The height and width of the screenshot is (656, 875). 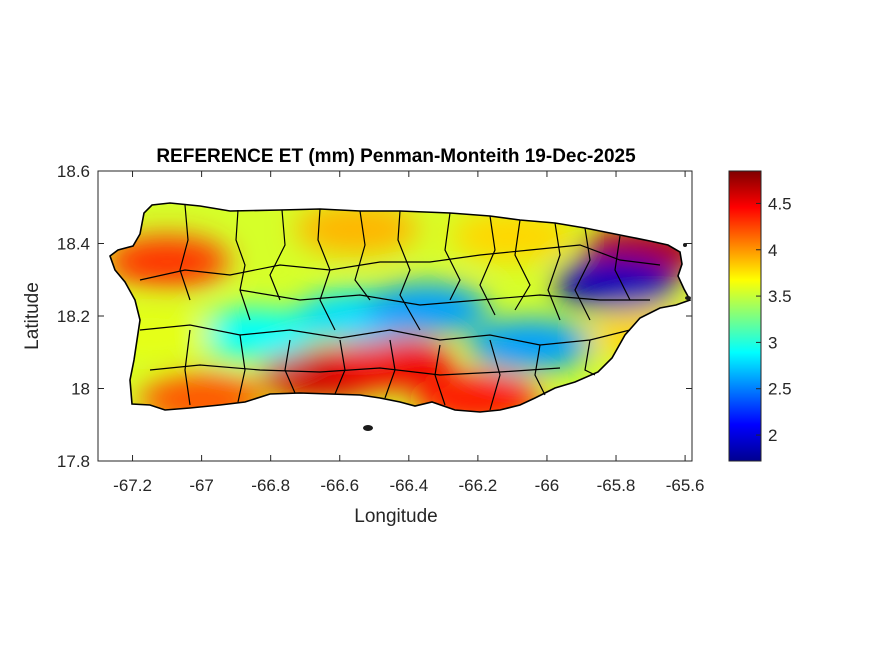 What do you see at coordinates (201, 485) in the screenshot?
I see `x-tick-label: -67` at bounding box center [201, 485].